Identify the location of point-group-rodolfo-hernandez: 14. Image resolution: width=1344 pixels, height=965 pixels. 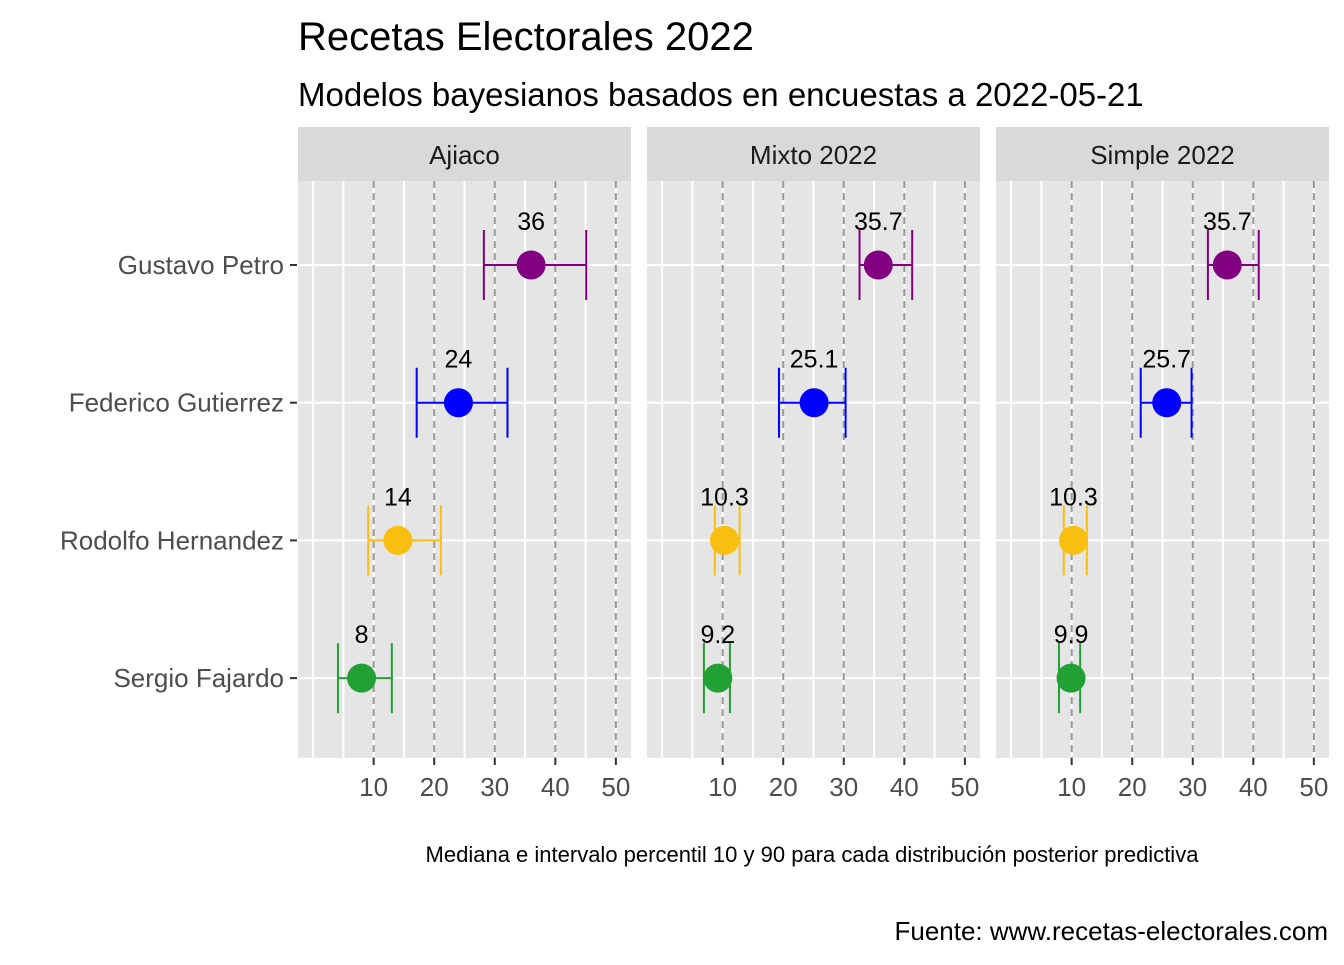
(404, 529).